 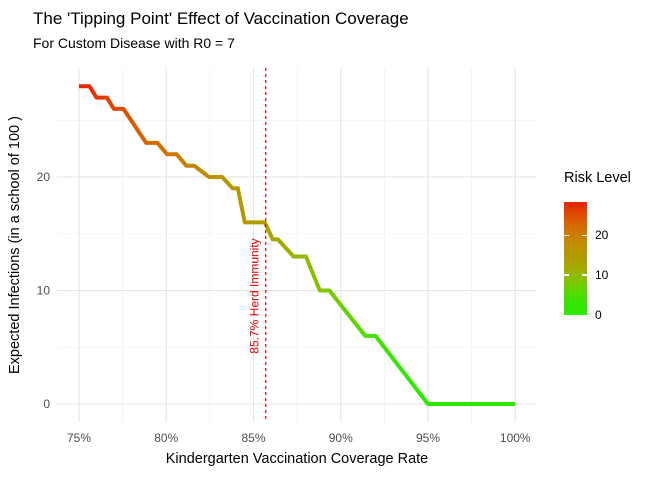 I want to click on x-tick-label: 85%, so click(x=253, y=438).